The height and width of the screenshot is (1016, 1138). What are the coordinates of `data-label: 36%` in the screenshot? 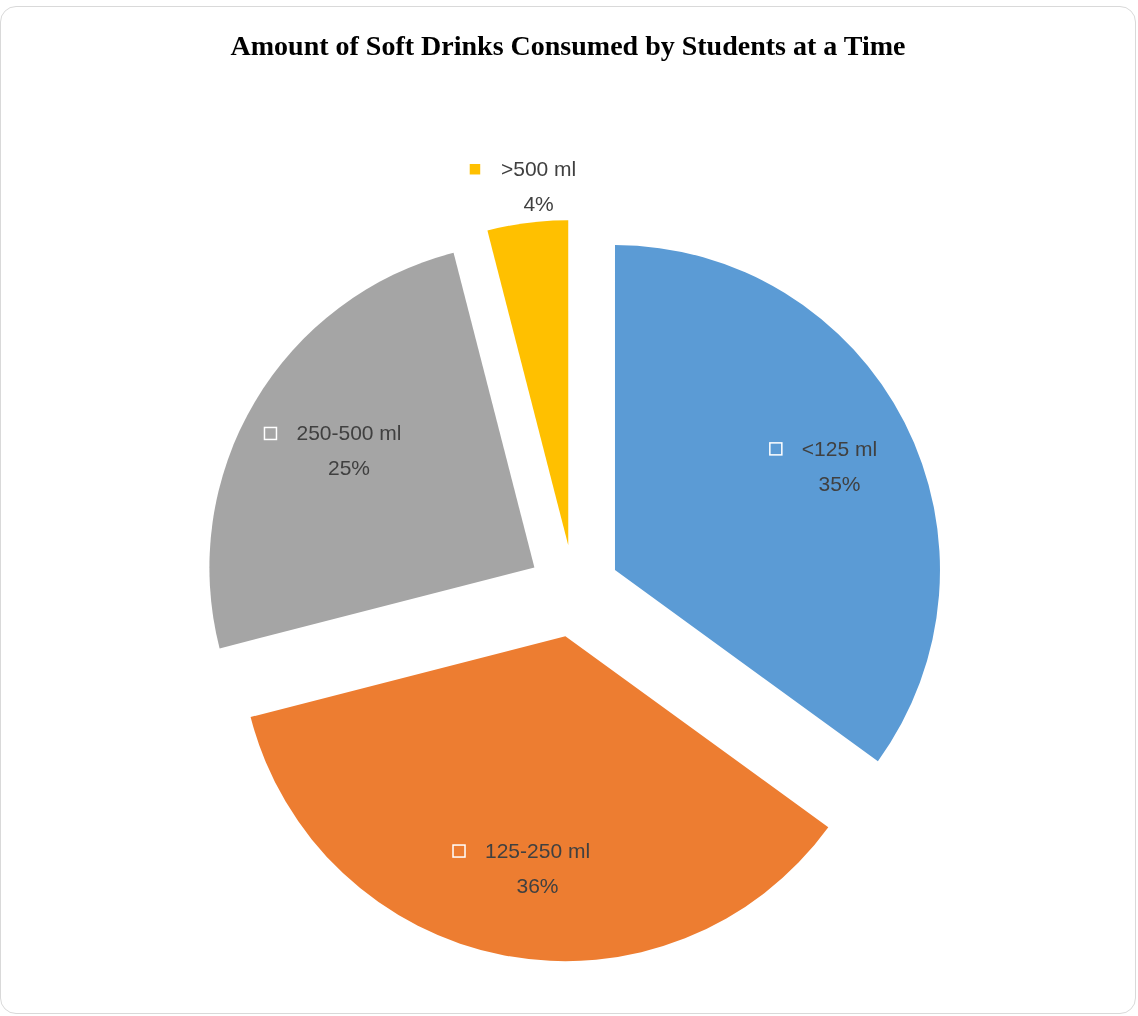 It's located at (537, 886).